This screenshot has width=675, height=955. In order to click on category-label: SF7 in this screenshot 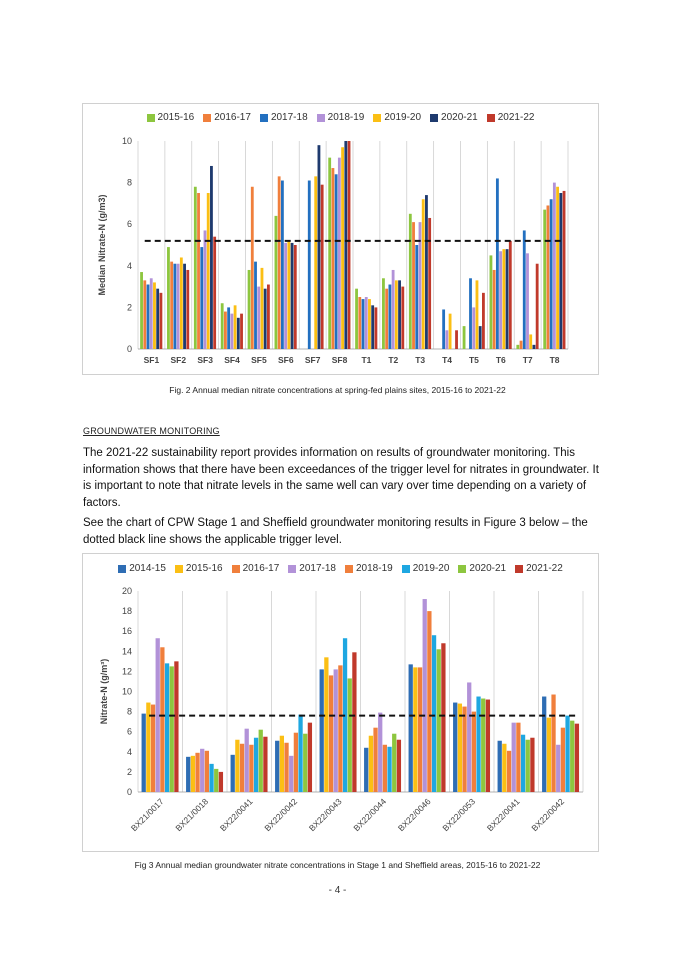, I will do `click(313, 360)`.